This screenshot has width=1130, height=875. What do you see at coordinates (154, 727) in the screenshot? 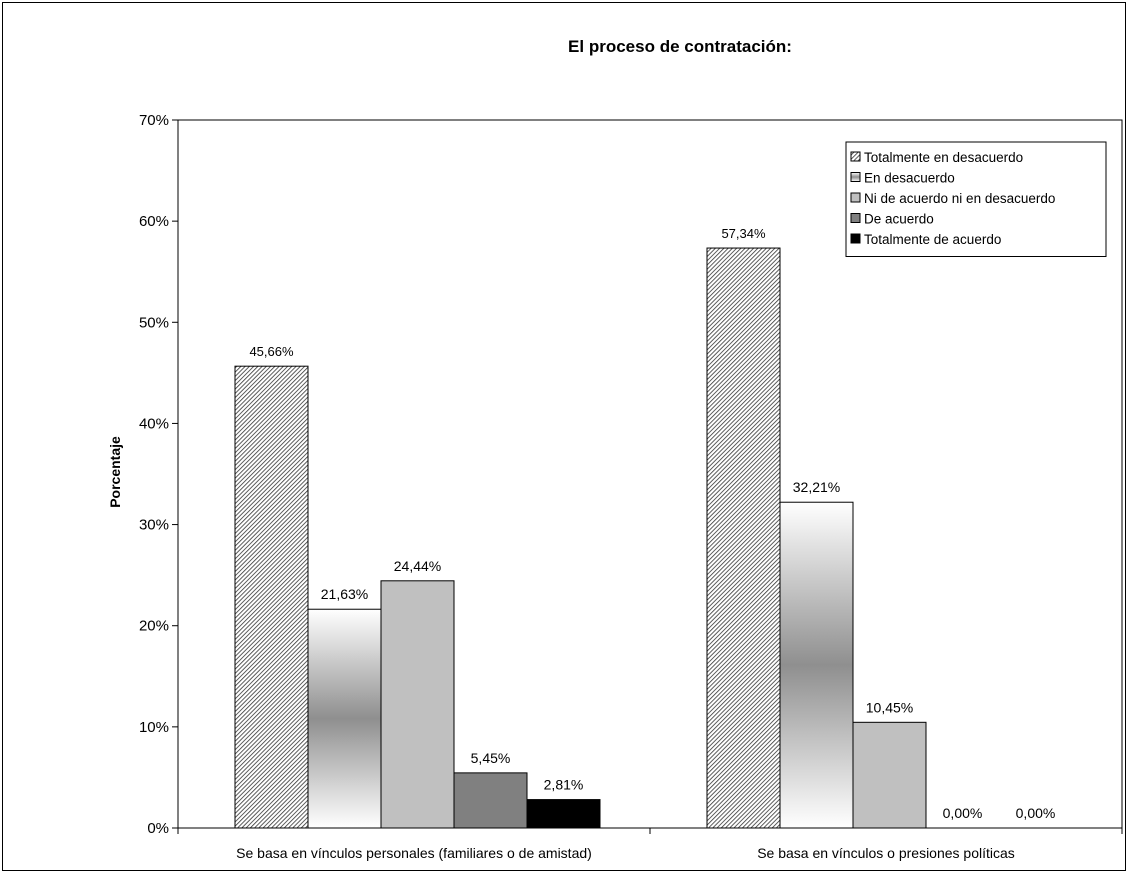
I see `y-tick-label: 10%` at bounding box center [154, 727].